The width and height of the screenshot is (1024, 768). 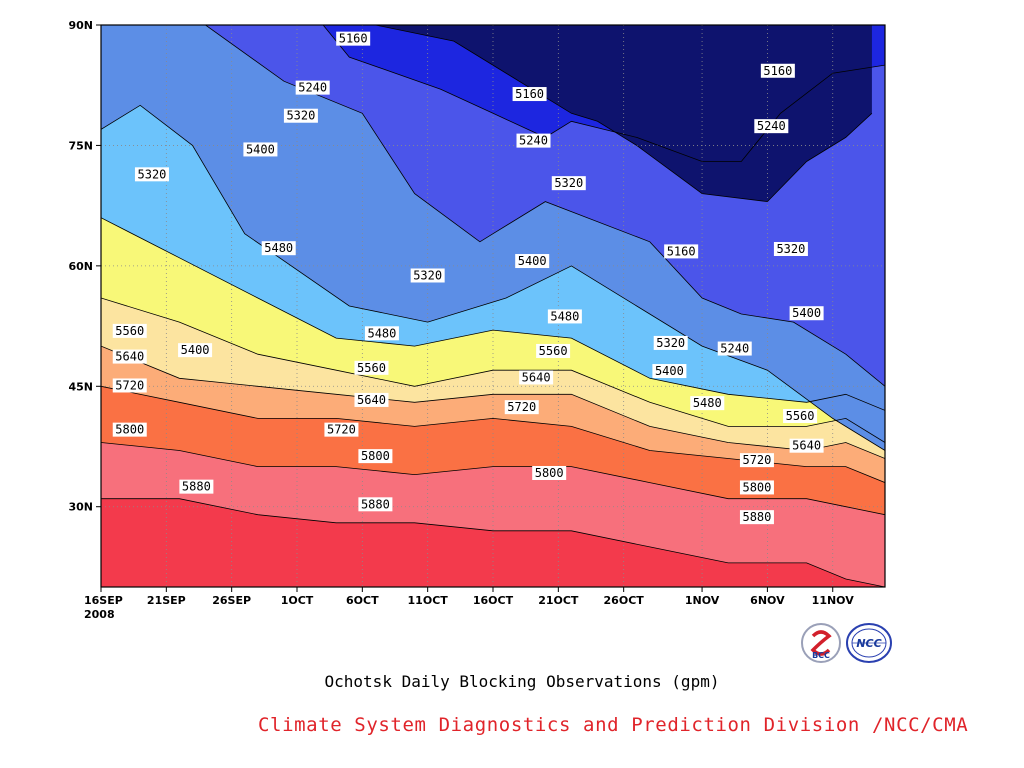 What do you see at coordinates (362, 600) in the screenshot?
I see `x-tick-label: 6OCT` at bounding box center [362, 600].